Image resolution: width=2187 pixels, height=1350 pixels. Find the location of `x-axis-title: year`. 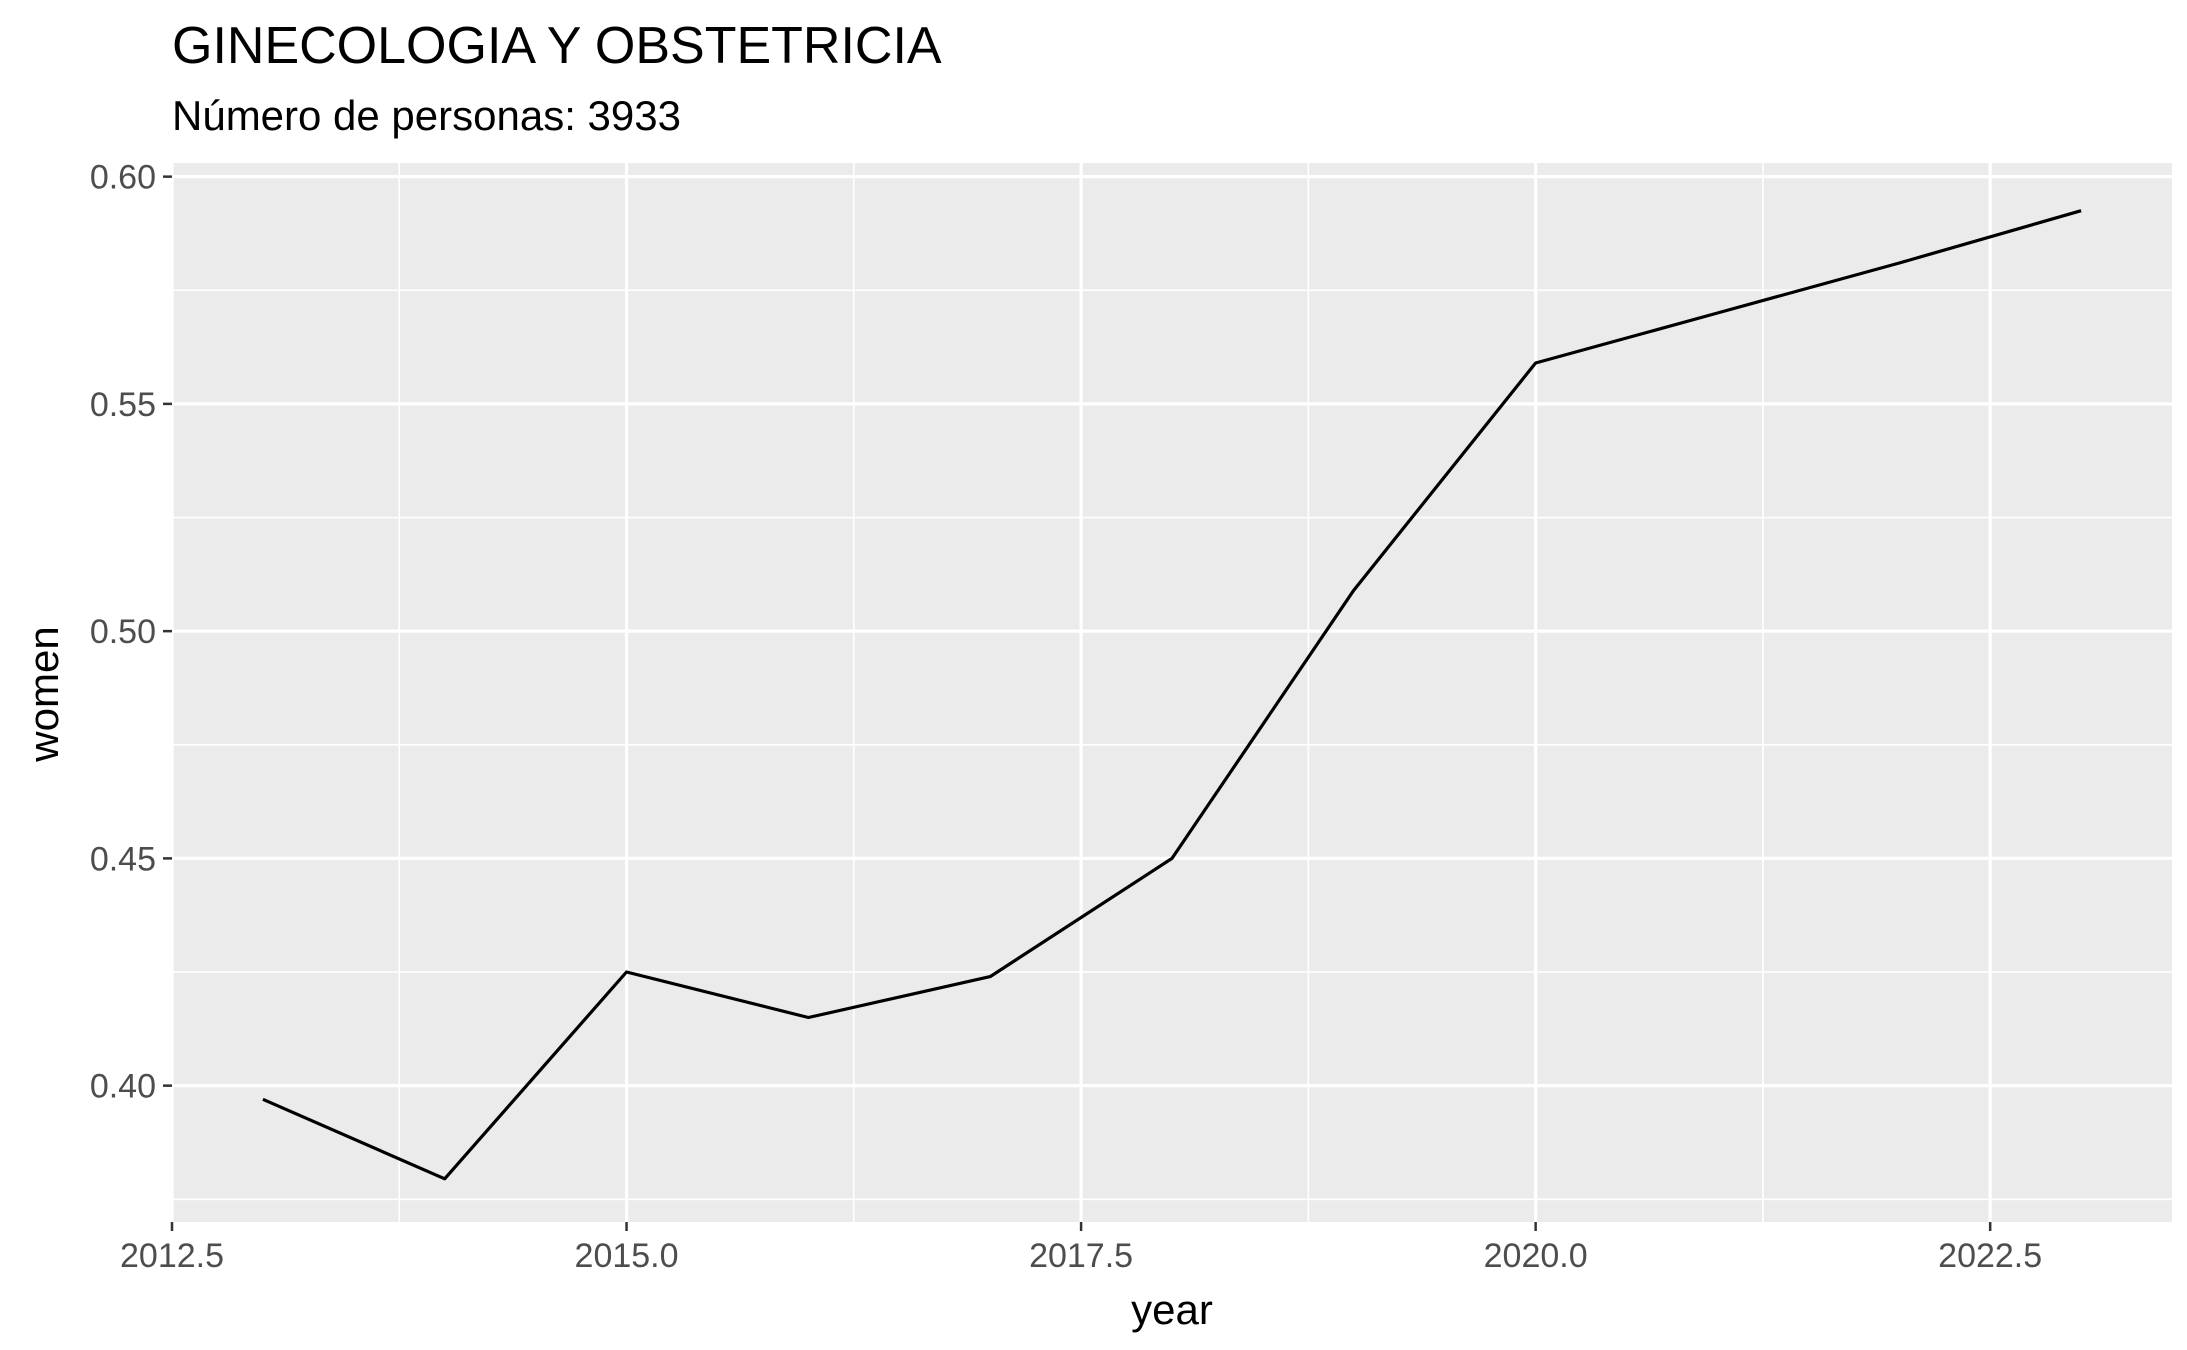

x-axis-title: year is located at coordinates (1172, 1309).